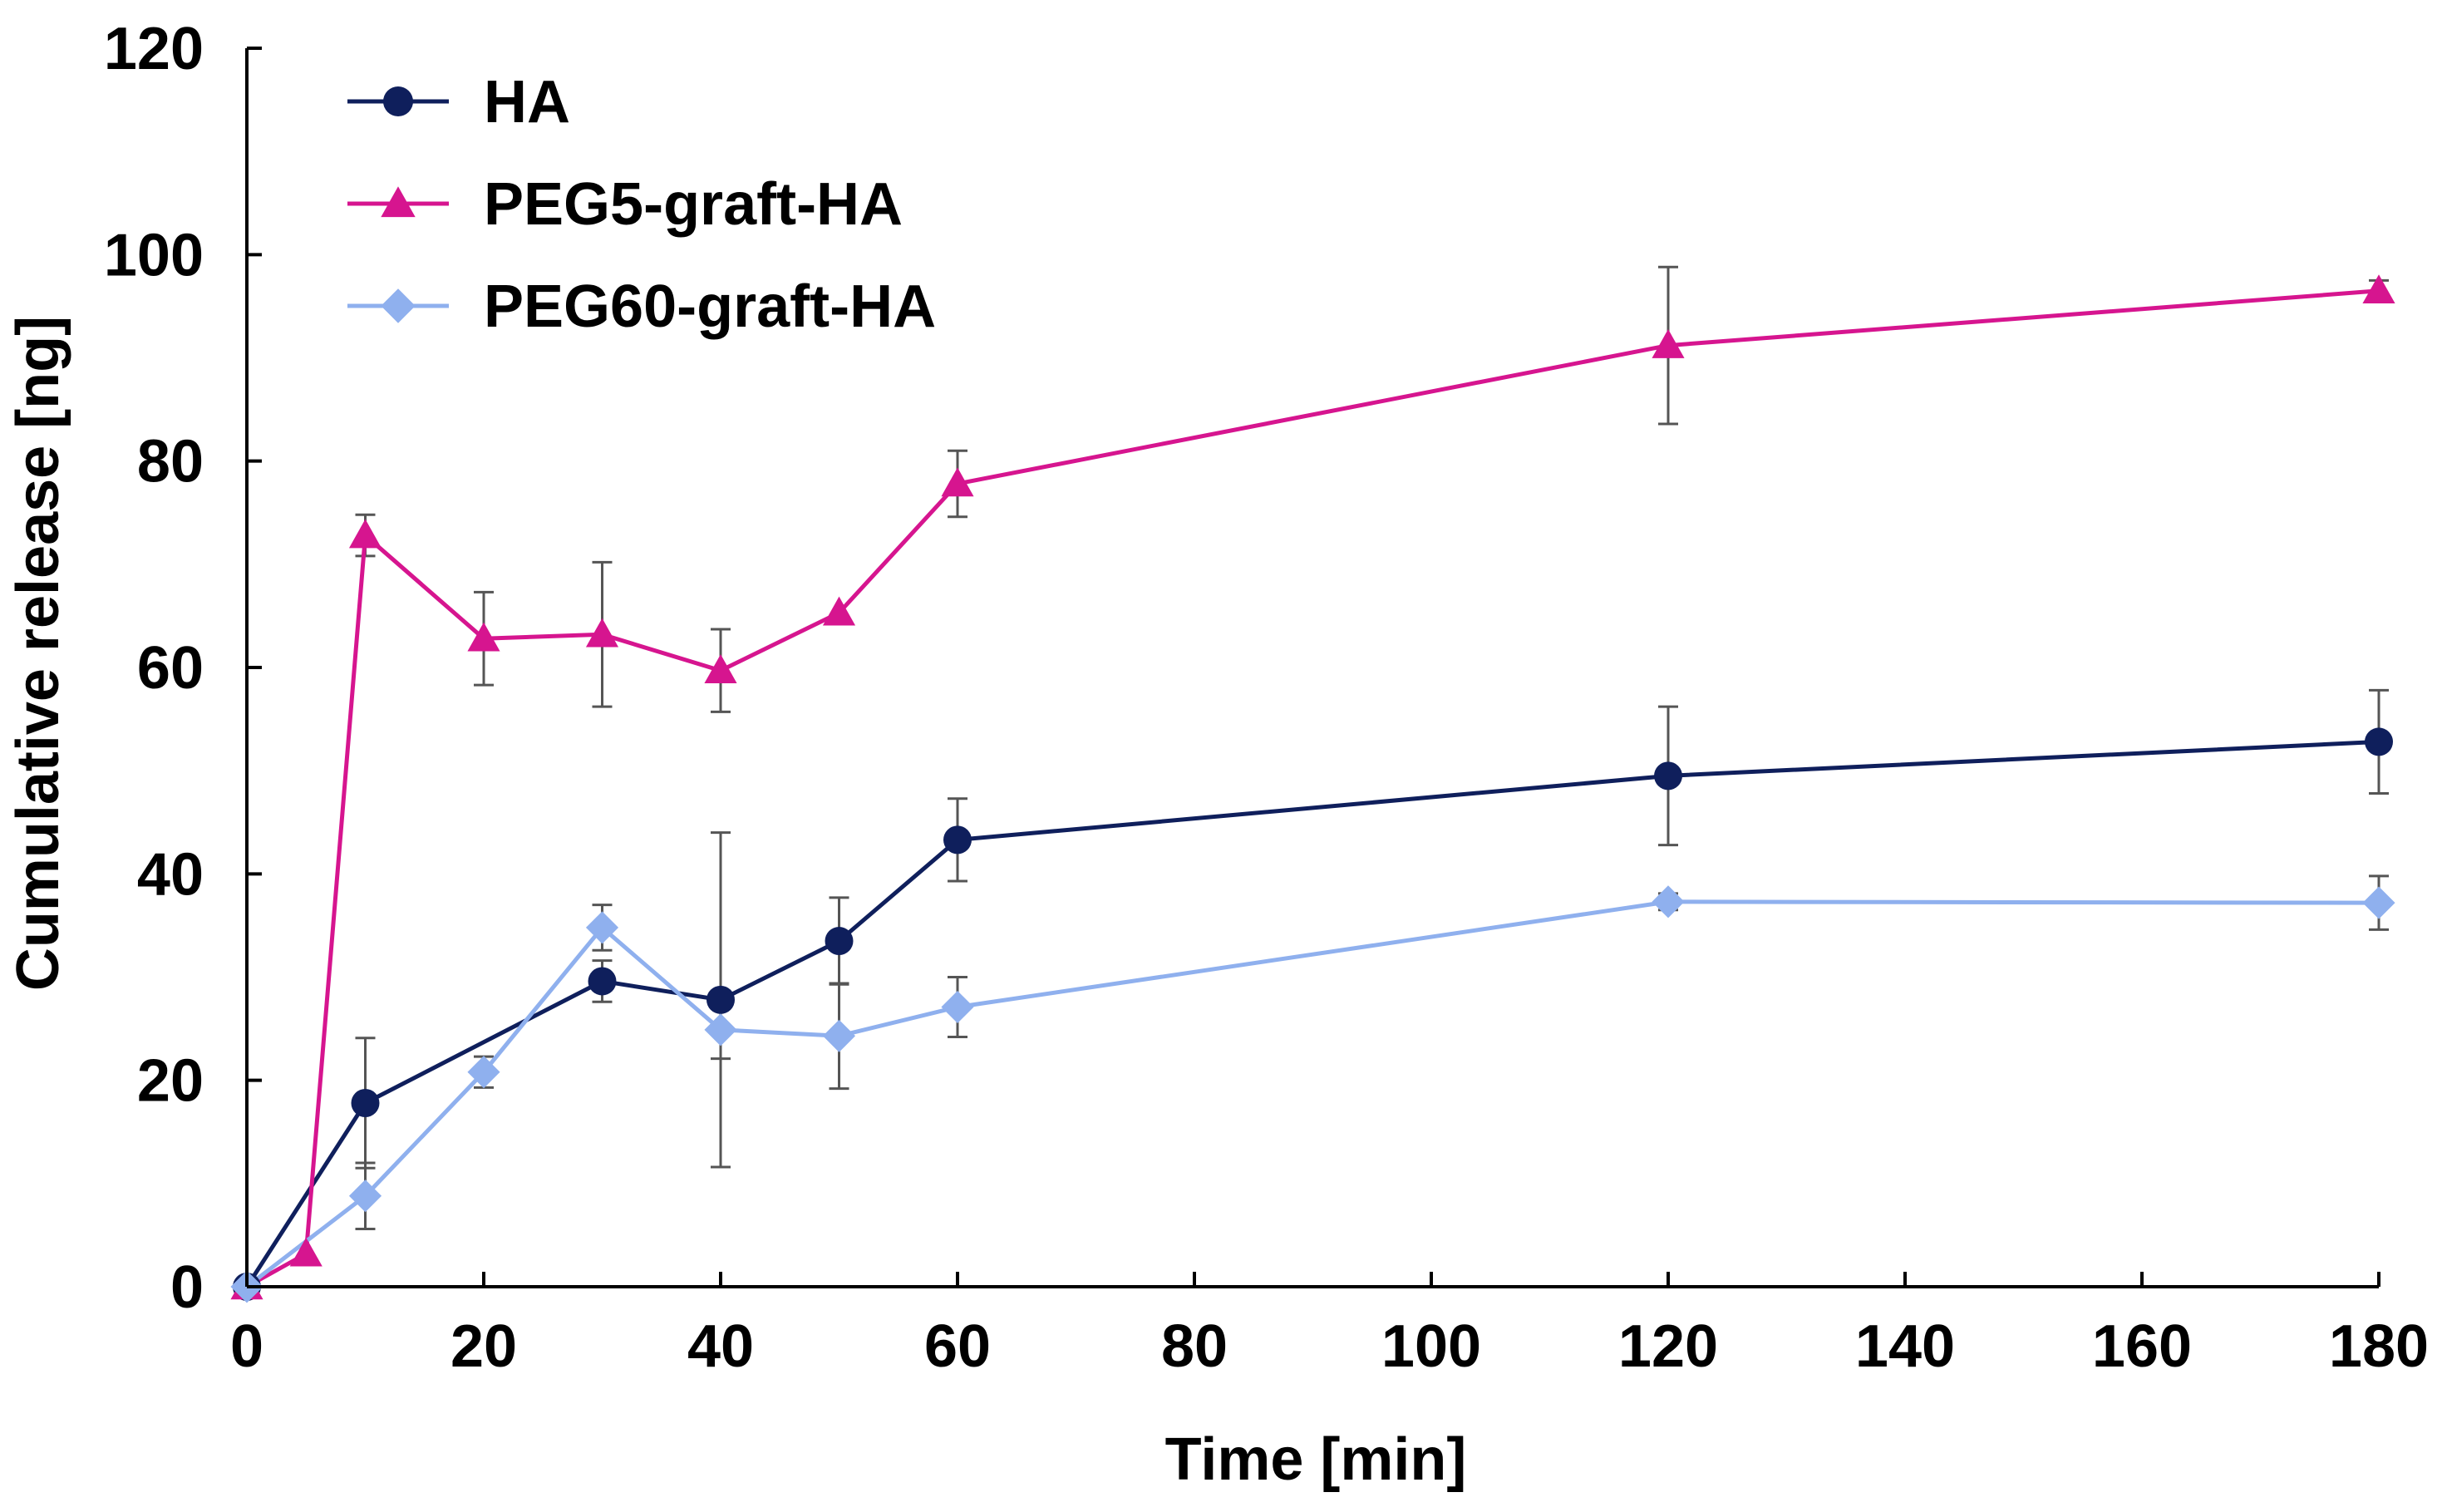 The image size is (2442, 1512). Describe the element at coordinates (398, 306) in the screenshot. I see `legend-marker-peg60-graft-ha` at that location.